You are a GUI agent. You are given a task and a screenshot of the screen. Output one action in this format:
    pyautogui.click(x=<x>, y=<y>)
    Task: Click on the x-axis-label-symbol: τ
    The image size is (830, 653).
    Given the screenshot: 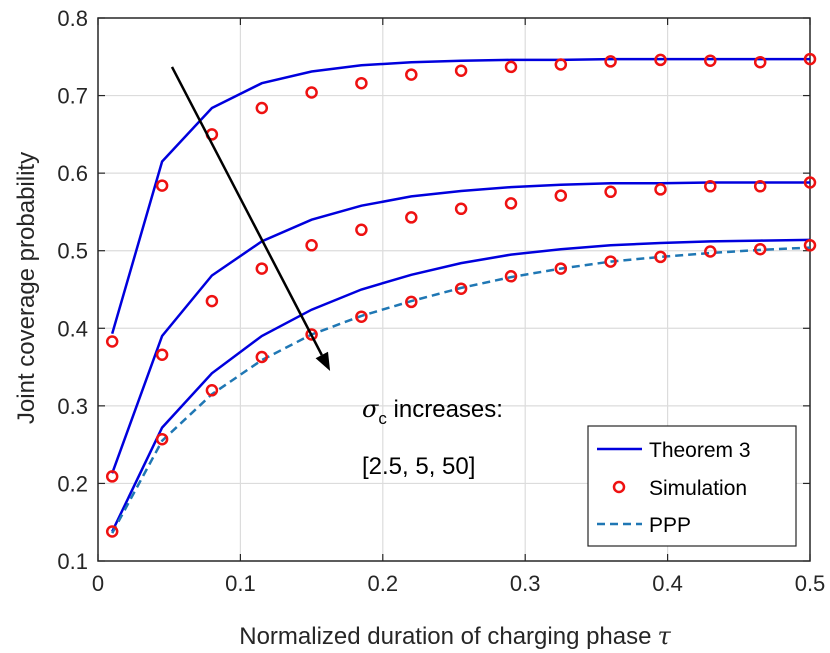 What is the action you would take?
    pyautogui.click(x=664, y=636)
    